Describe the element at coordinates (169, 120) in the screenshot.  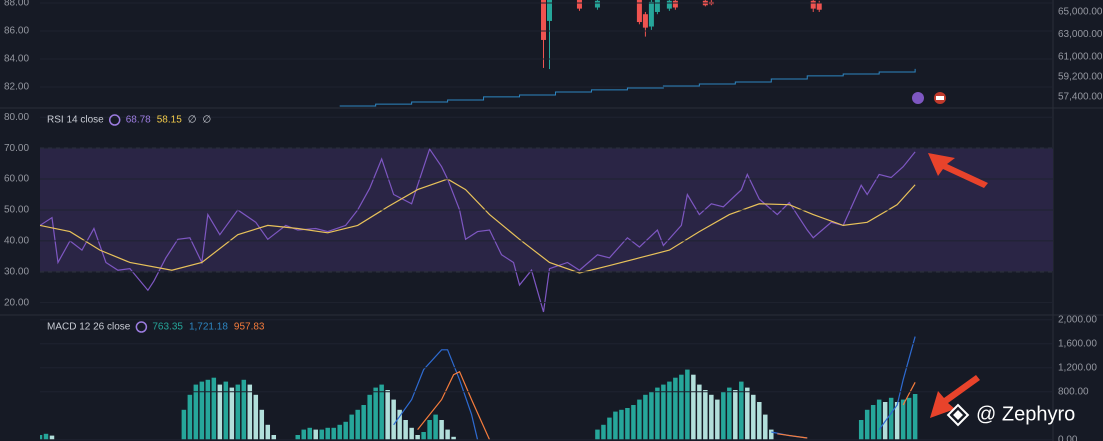
I see `legend-reading: 58.15` at that location.